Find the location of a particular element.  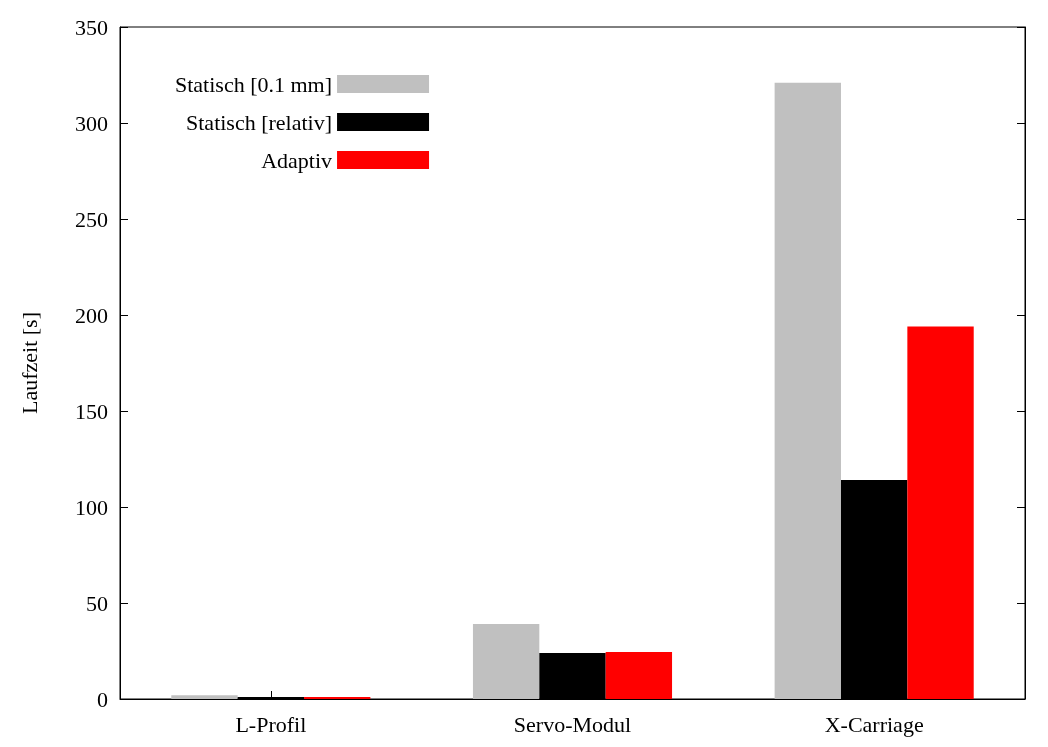

y-tick-label: 350 is located at coordinates (91, 27).